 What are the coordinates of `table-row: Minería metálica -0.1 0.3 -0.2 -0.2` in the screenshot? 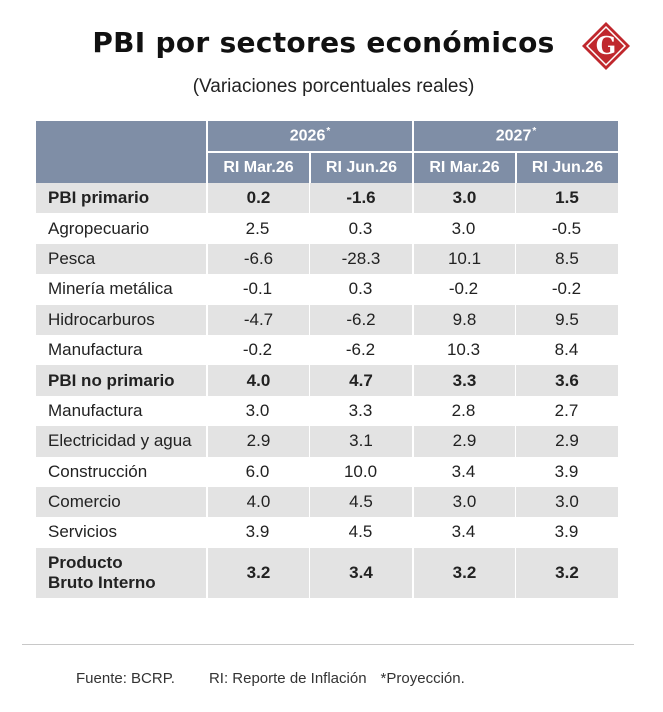 It's located at (327, 289).